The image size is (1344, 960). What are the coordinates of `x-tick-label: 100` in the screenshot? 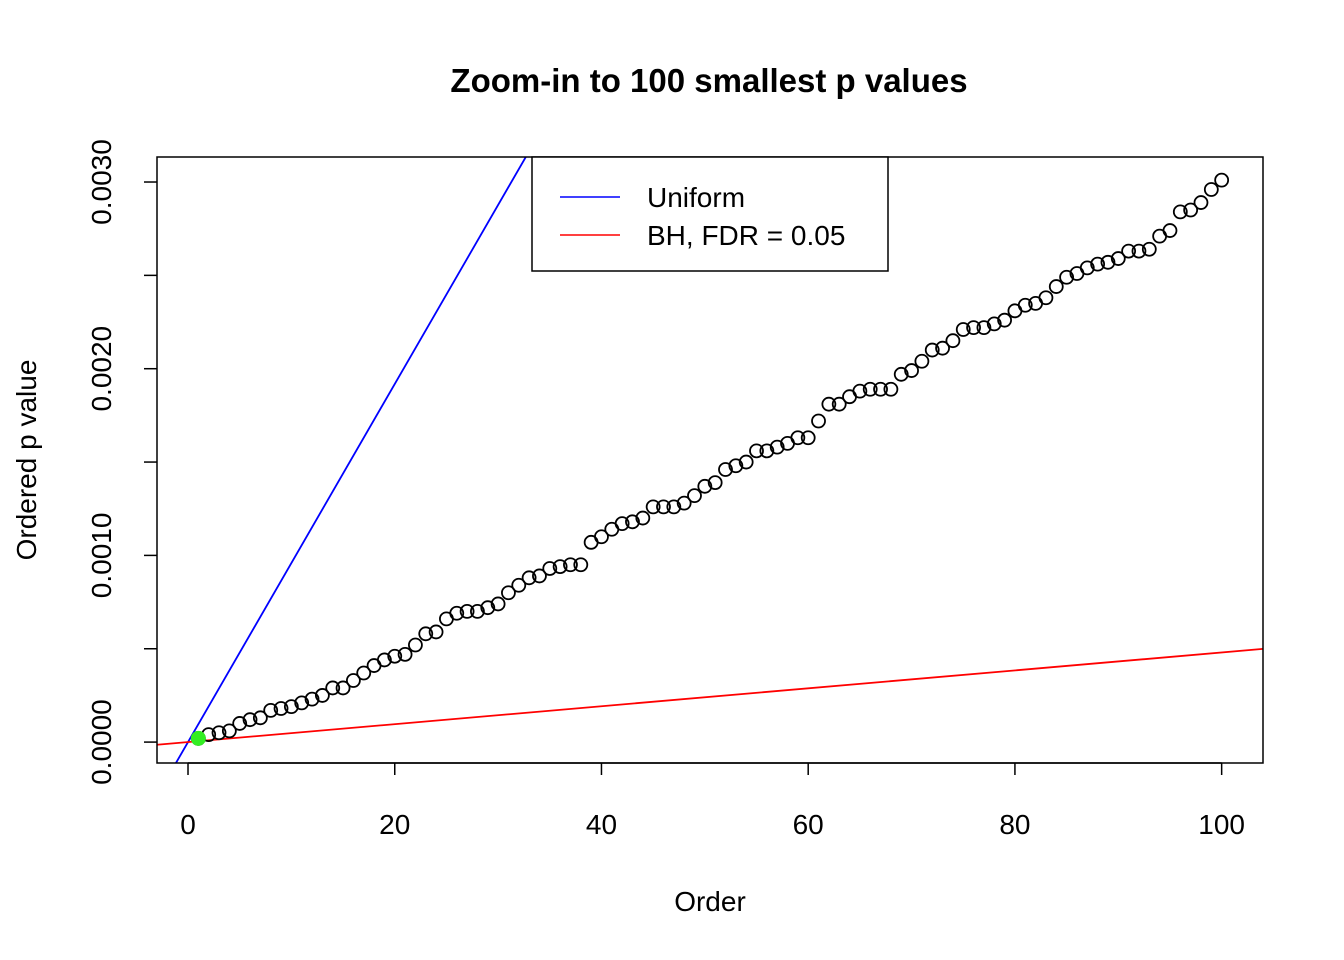 It's located at (1221, 824).